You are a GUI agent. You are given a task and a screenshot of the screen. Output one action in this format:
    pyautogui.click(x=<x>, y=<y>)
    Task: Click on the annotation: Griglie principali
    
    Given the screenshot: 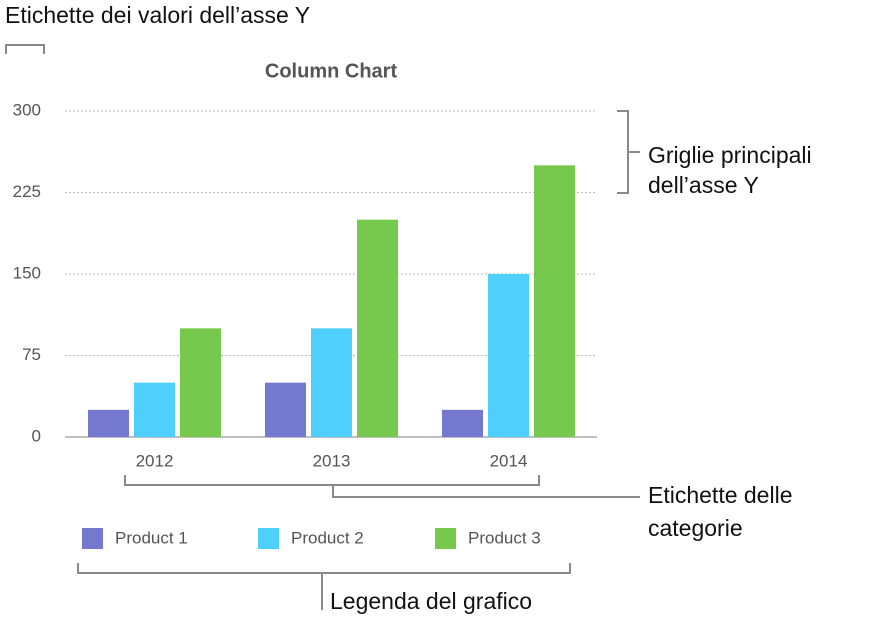 What is the action you would take?
    pyautogui.click(x=730, y=155)
    